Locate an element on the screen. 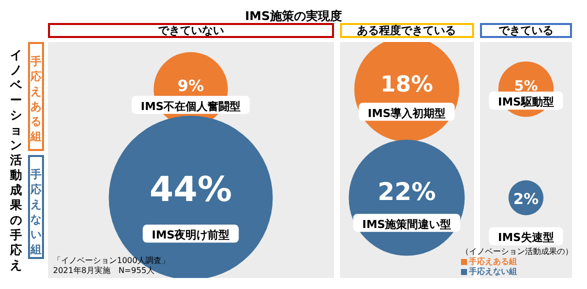  data-label: 9% is located at coordinates (191, 85).